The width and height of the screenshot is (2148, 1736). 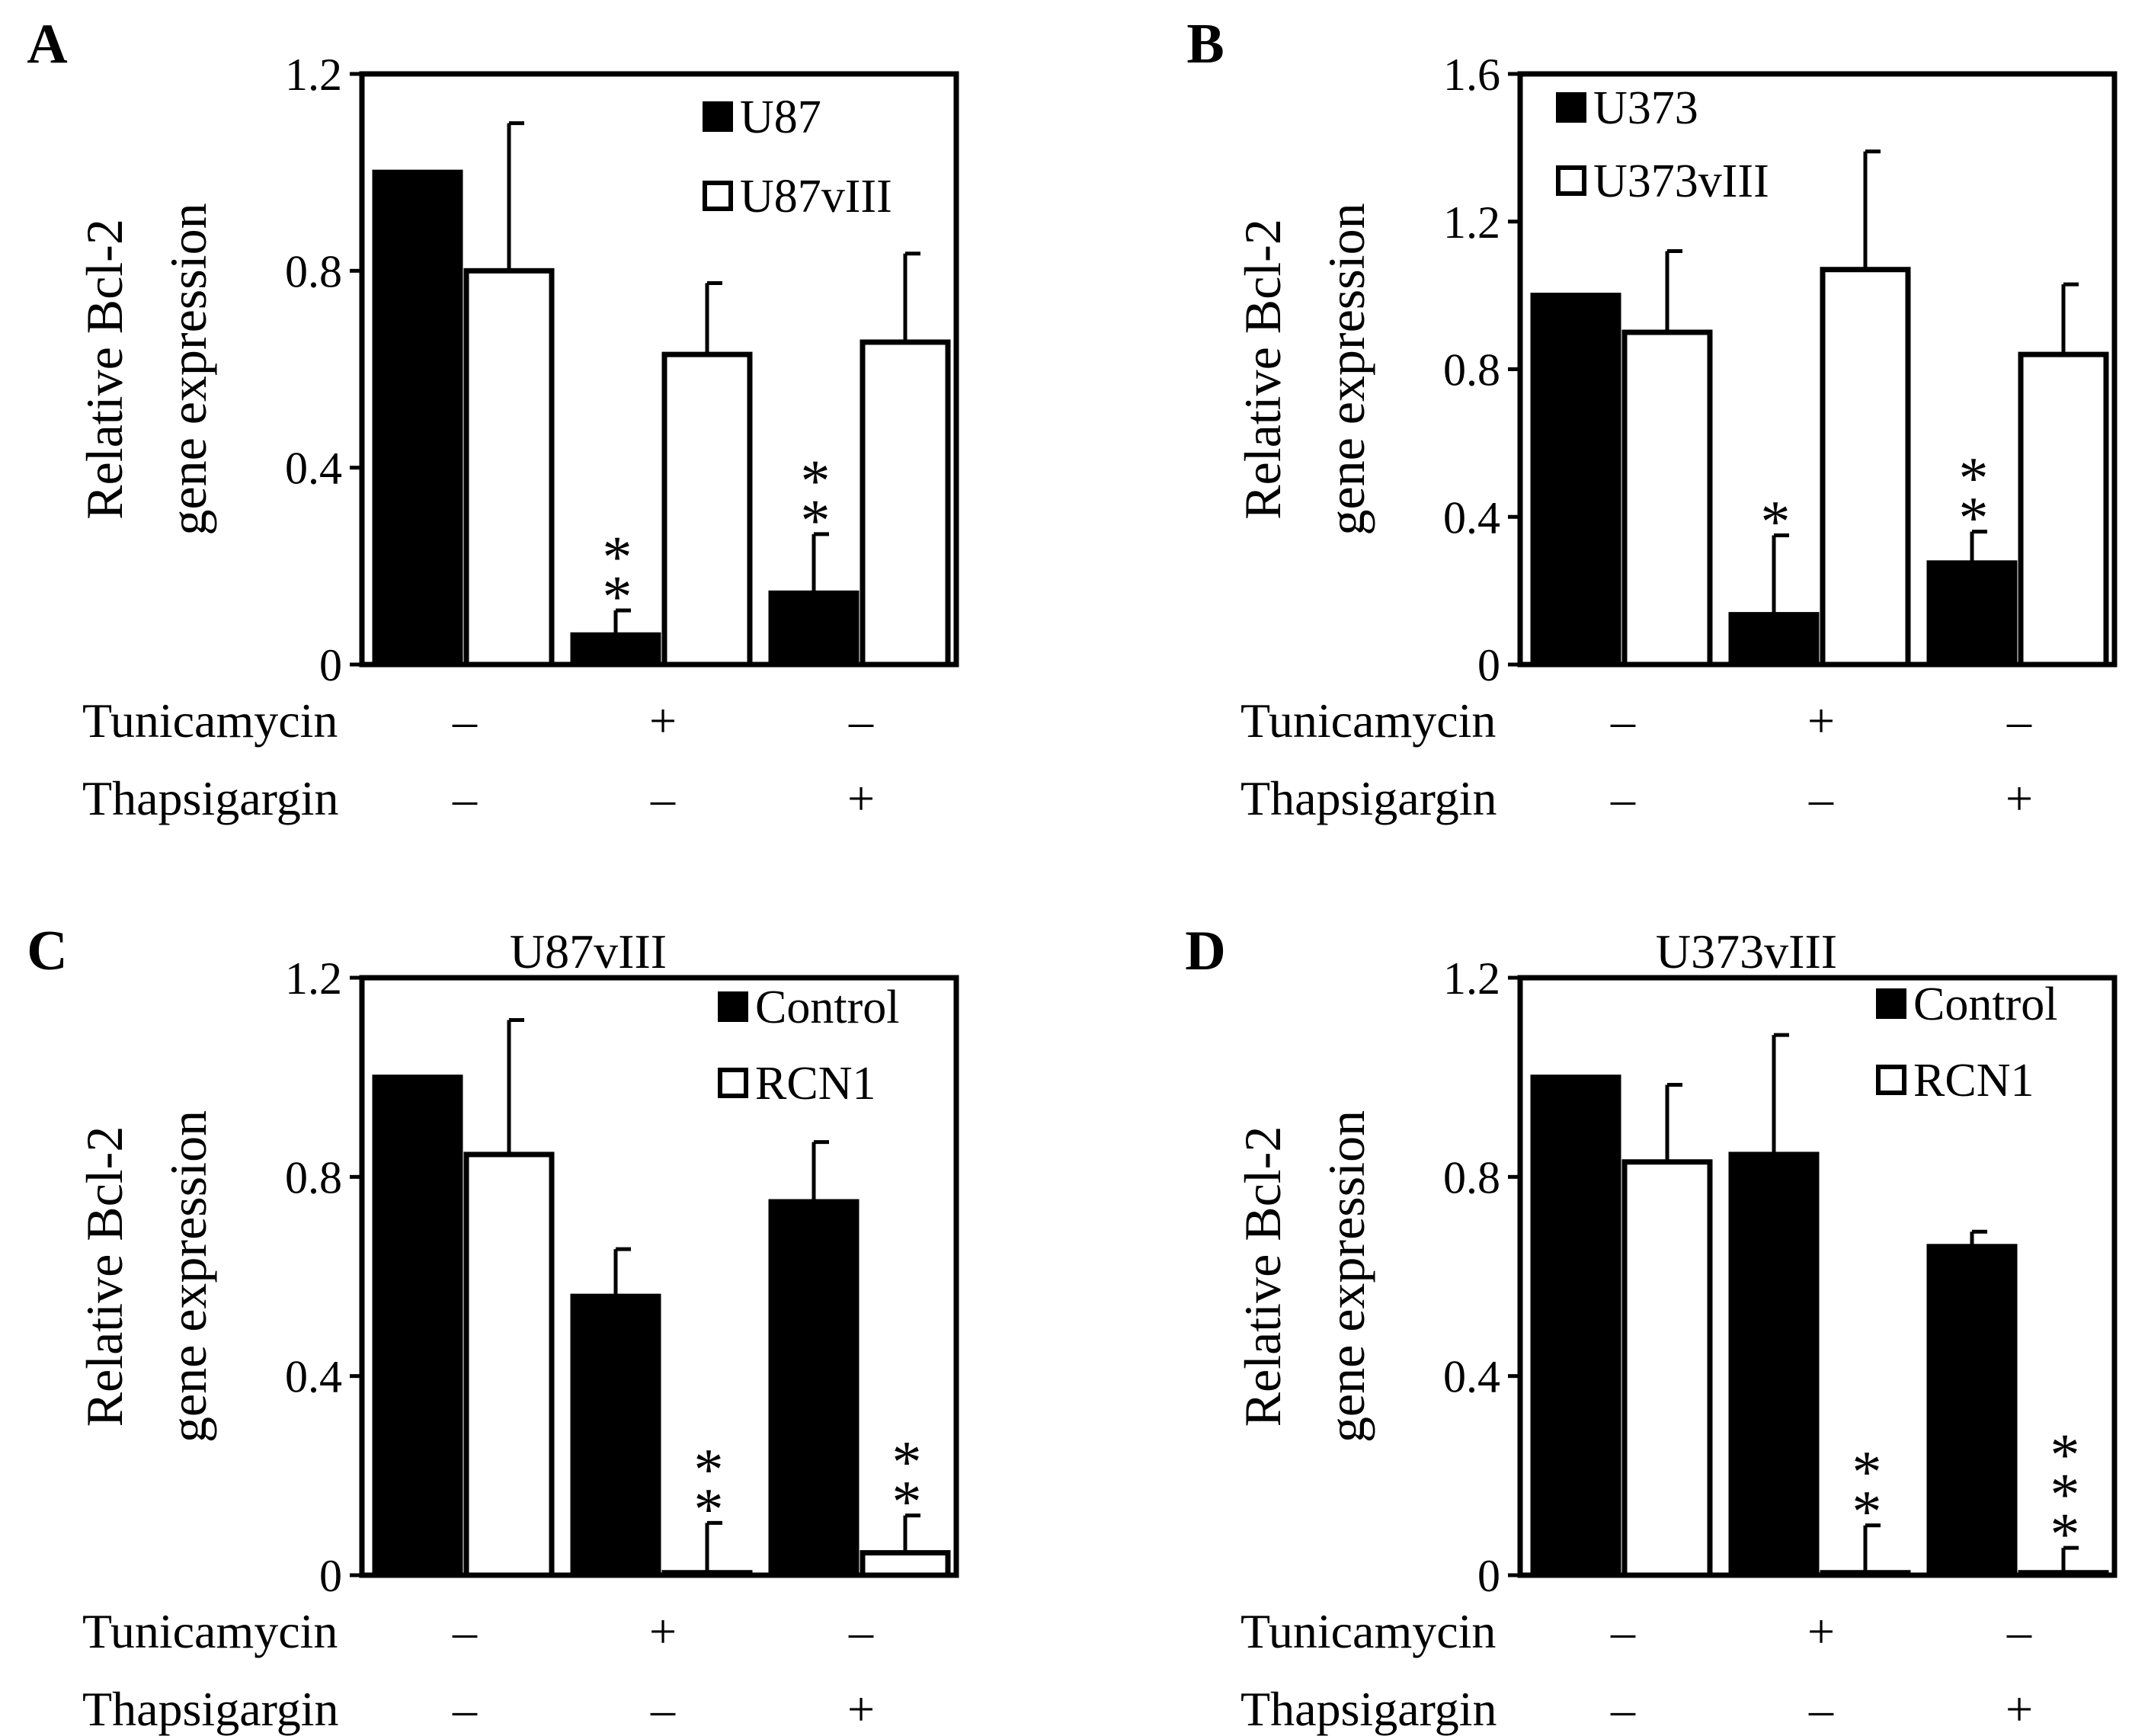 I want to click on panel-label: A, so click(x=47, y=44).